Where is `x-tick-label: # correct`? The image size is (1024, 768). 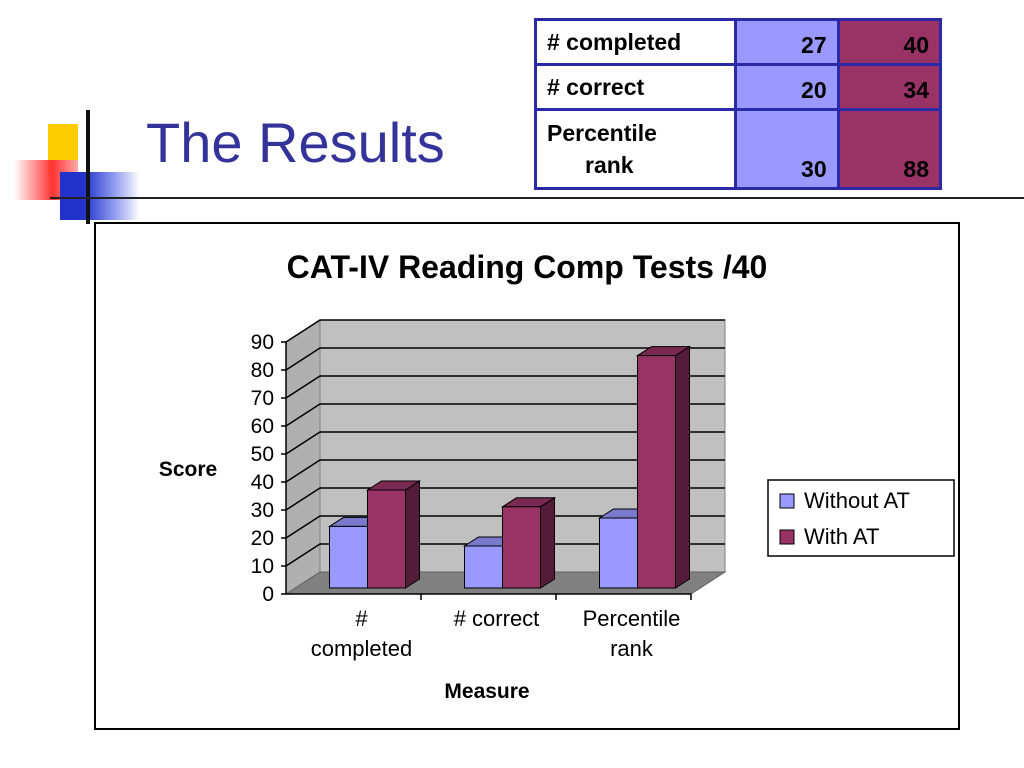
x-tick-label: # correct is located at coordinates (497, 618).